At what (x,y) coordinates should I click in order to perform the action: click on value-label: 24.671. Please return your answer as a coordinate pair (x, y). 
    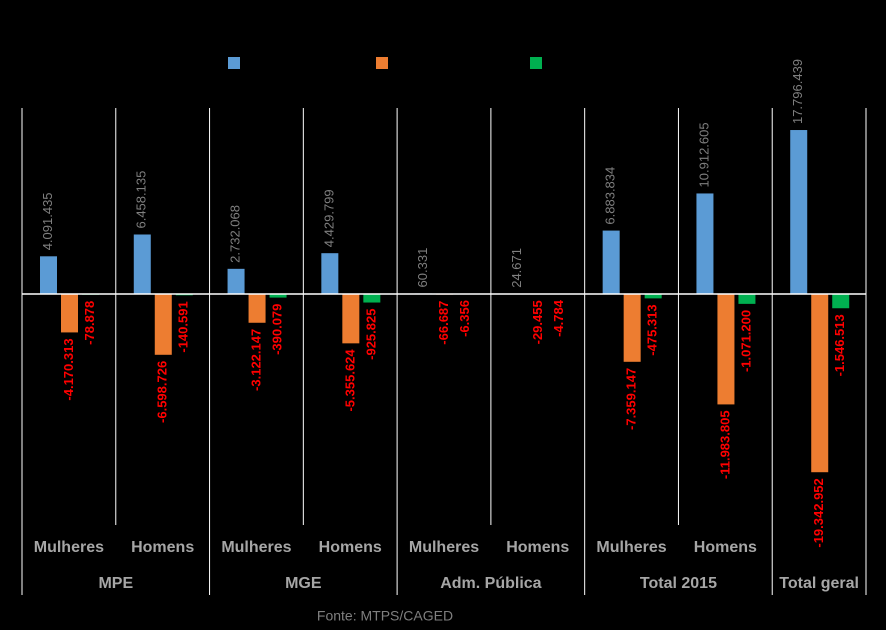
    Looking at the image, I should click on (516, 268).